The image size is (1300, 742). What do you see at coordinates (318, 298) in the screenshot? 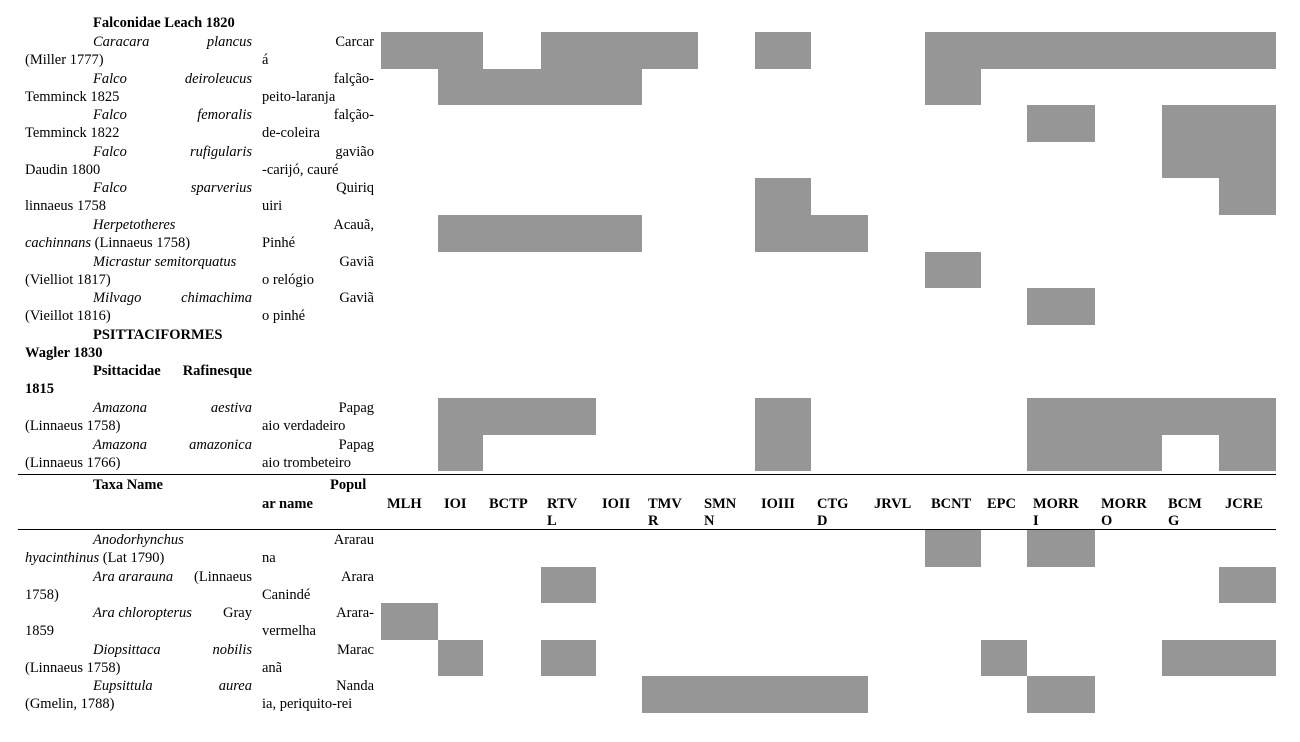
I see `popular-name-1: Gaviã` at bounding box center [318, 298].